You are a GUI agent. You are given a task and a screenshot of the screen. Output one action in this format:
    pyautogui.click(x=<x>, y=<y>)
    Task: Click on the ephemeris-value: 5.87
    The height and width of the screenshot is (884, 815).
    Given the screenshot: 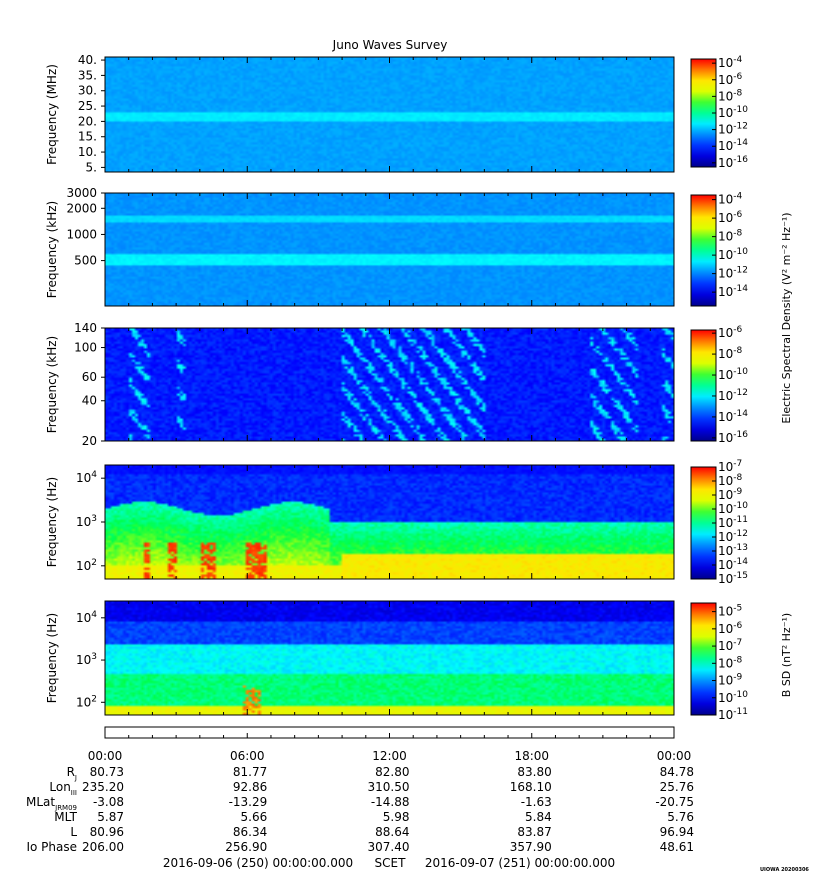 What is the action you would take?
    pyautogui.click(x=110, y=817)
    